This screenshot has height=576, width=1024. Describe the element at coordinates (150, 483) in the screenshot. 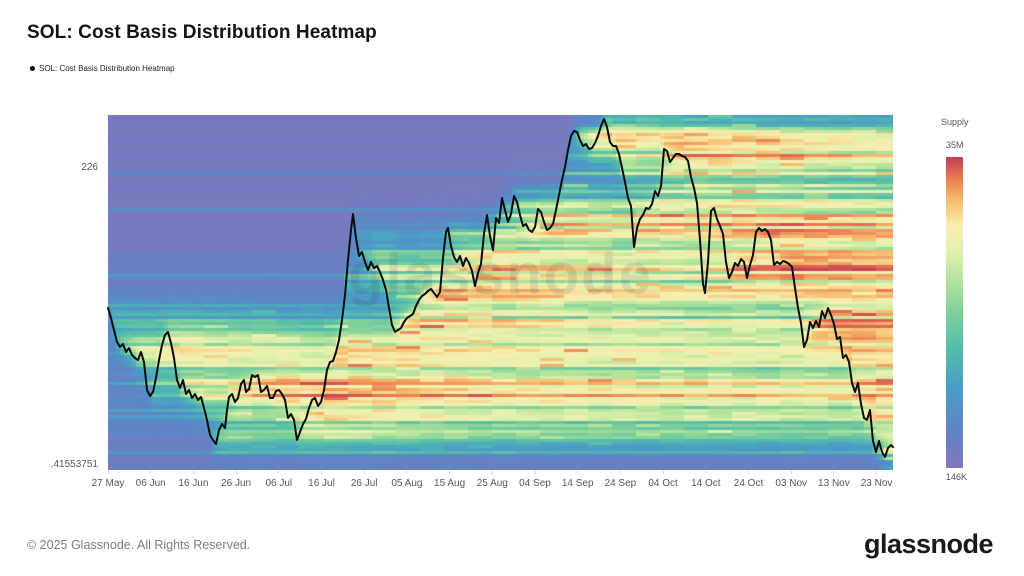

I see `x-tick-label: 06 Jun` at that location.